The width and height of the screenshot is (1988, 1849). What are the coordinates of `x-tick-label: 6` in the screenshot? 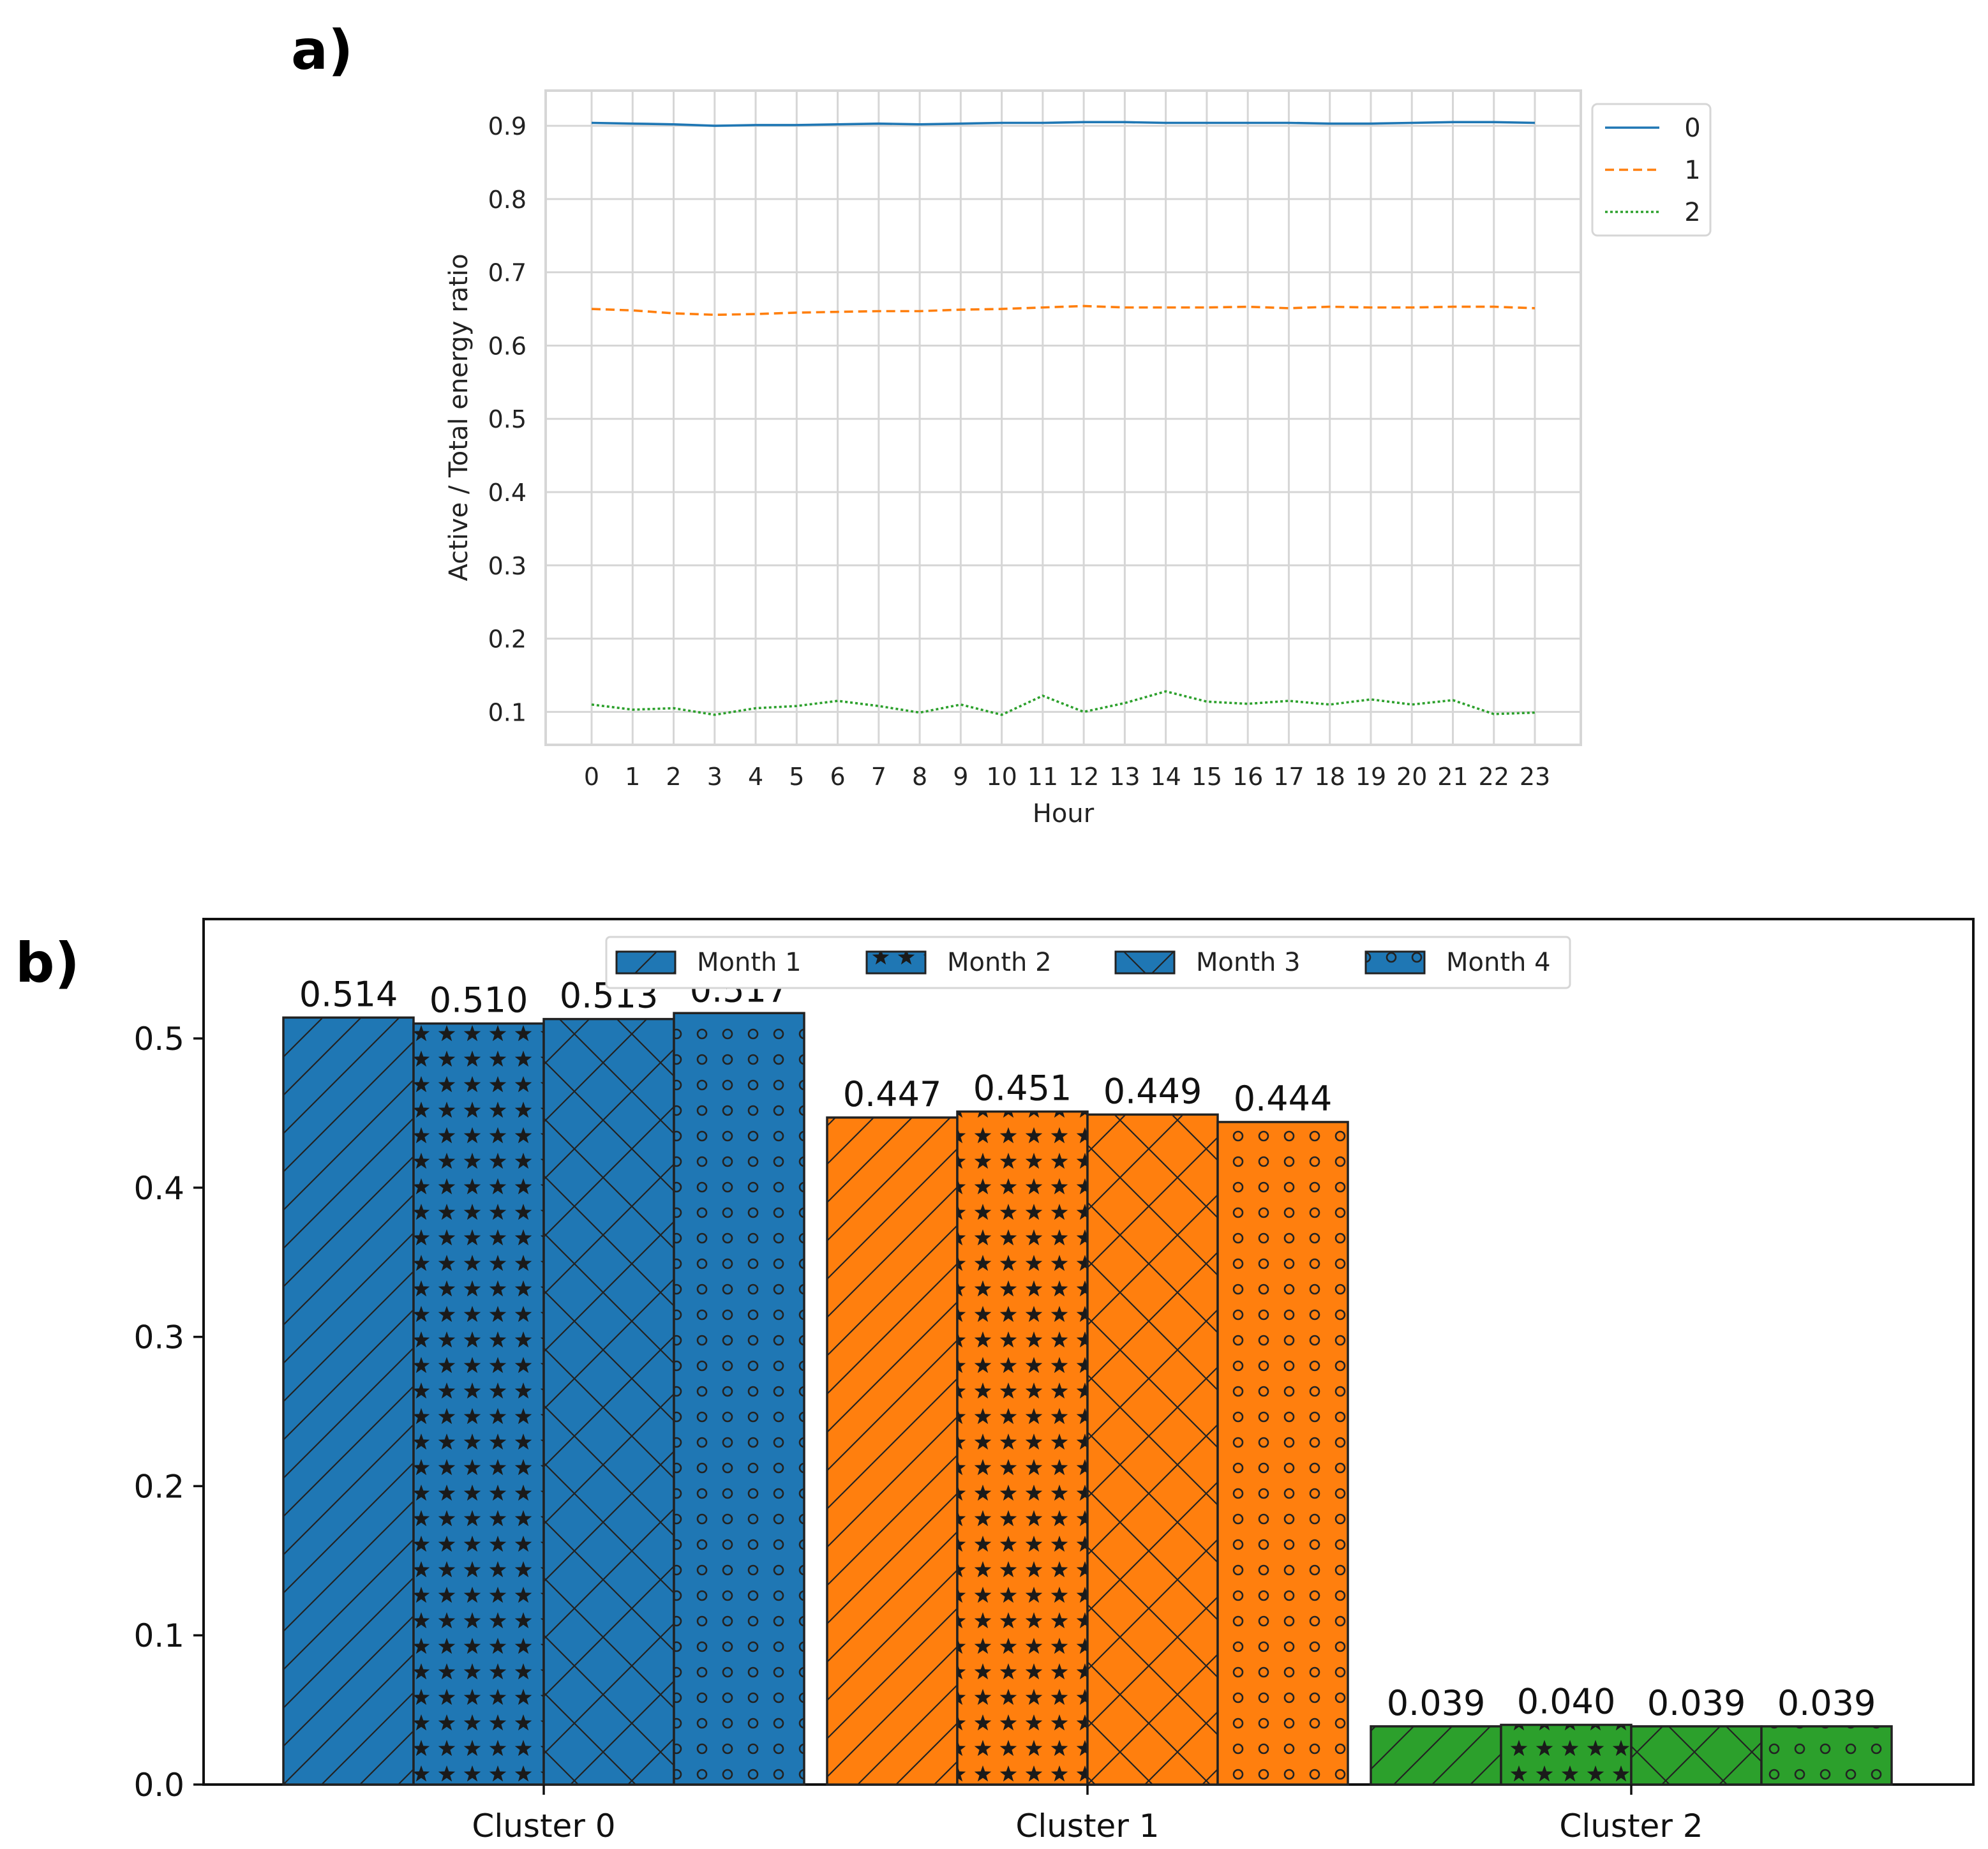 It's located at (838, 777).